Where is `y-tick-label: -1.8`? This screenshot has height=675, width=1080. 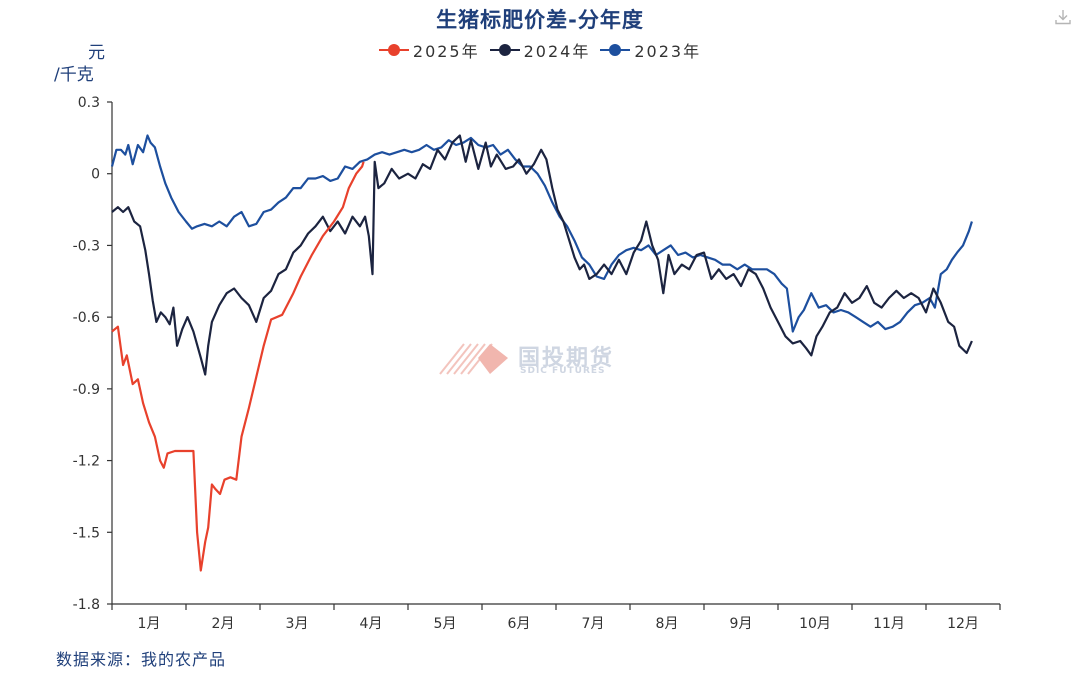 y-tick-label: -1.8 is located at coordinates (86, 605).